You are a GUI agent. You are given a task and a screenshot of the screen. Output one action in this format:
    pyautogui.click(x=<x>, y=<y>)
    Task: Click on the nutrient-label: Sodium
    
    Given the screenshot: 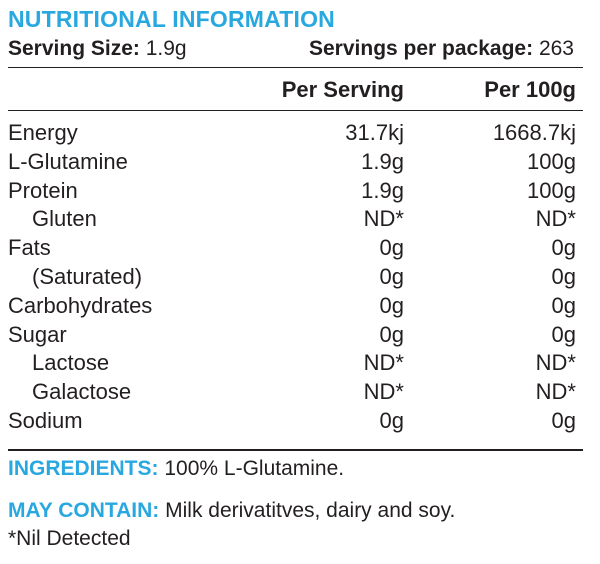 What is the action you would take?
    pyautogui.click(x=45, y=420)
    